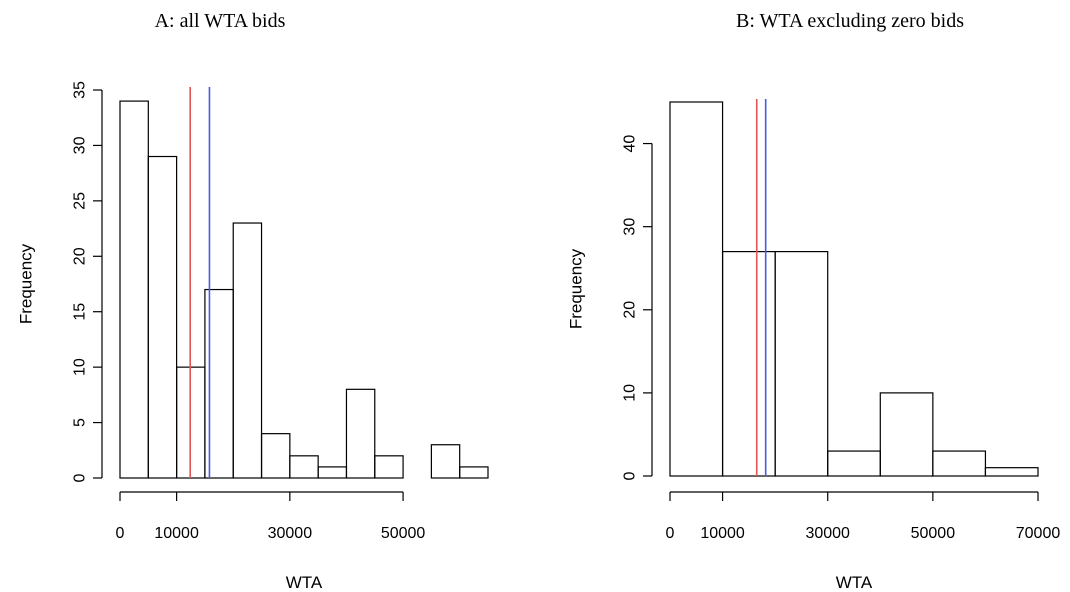  I want to click on y-axis-a-tick-label-7: 35, so click(80, 90).